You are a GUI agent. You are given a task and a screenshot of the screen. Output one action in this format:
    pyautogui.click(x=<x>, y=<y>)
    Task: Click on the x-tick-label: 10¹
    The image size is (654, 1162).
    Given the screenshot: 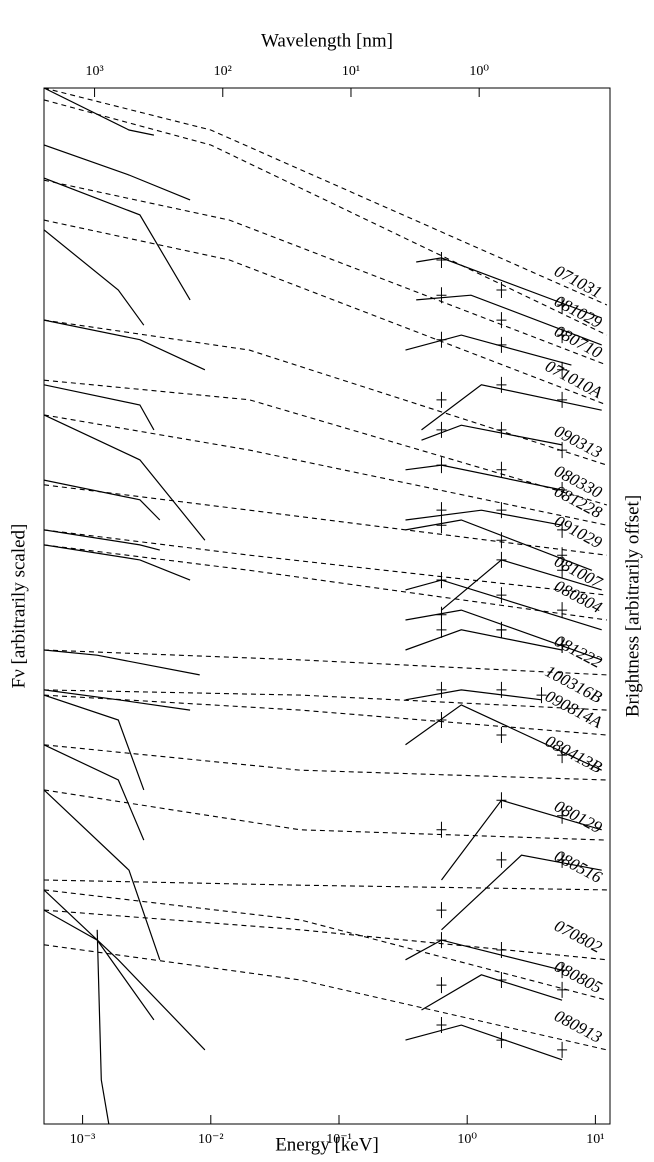 What is the action you would take?
    pyautogui.click(x=595, y=1139)
    